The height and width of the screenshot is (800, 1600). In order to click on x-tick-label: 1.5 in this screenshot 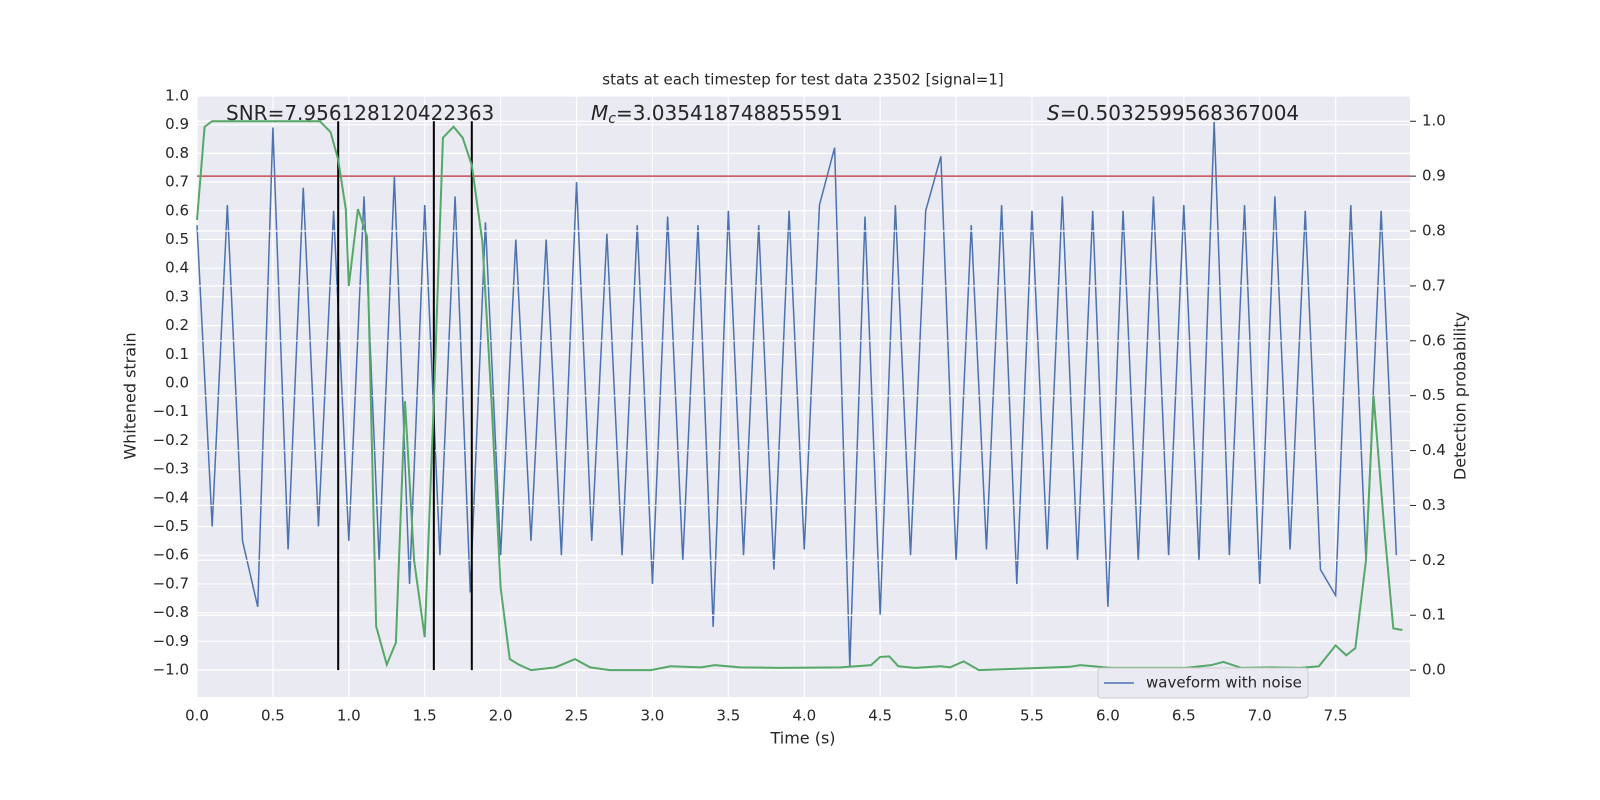, I will do `click(425, 716)`.